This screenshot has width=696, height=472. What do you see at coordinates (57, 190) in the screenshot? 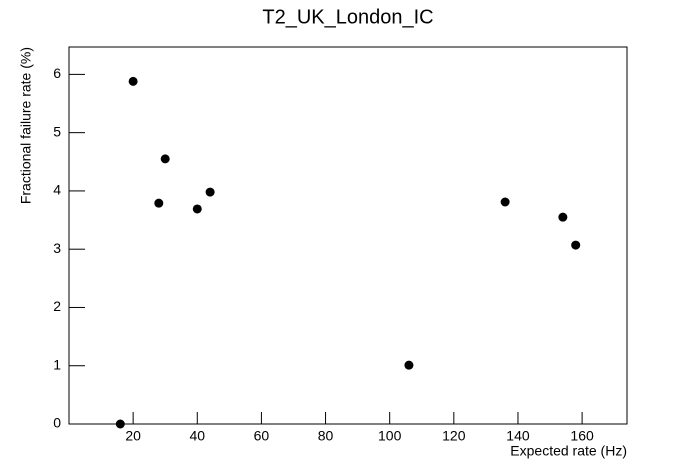
I see `y-tick-label: 4` at bounding box center [57, 190].